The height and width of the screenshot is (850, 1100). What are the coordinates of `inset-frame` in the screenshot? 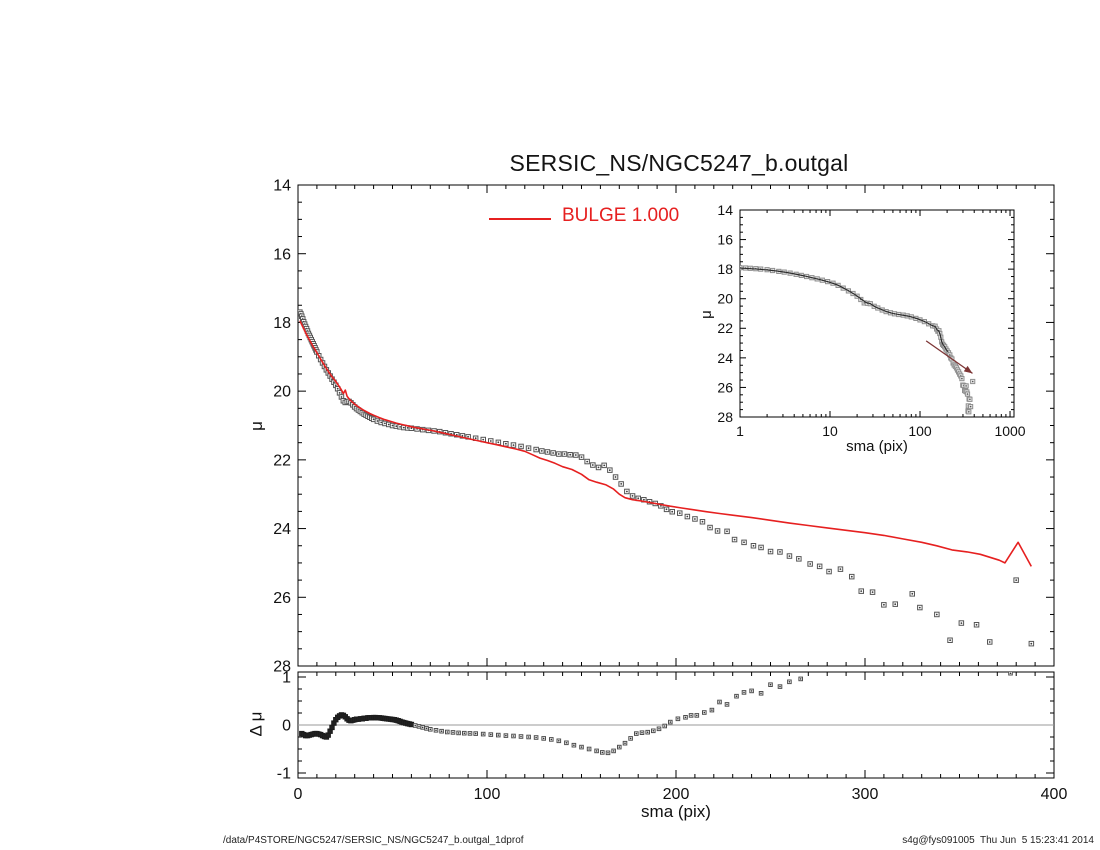 It's located at (877, 313).